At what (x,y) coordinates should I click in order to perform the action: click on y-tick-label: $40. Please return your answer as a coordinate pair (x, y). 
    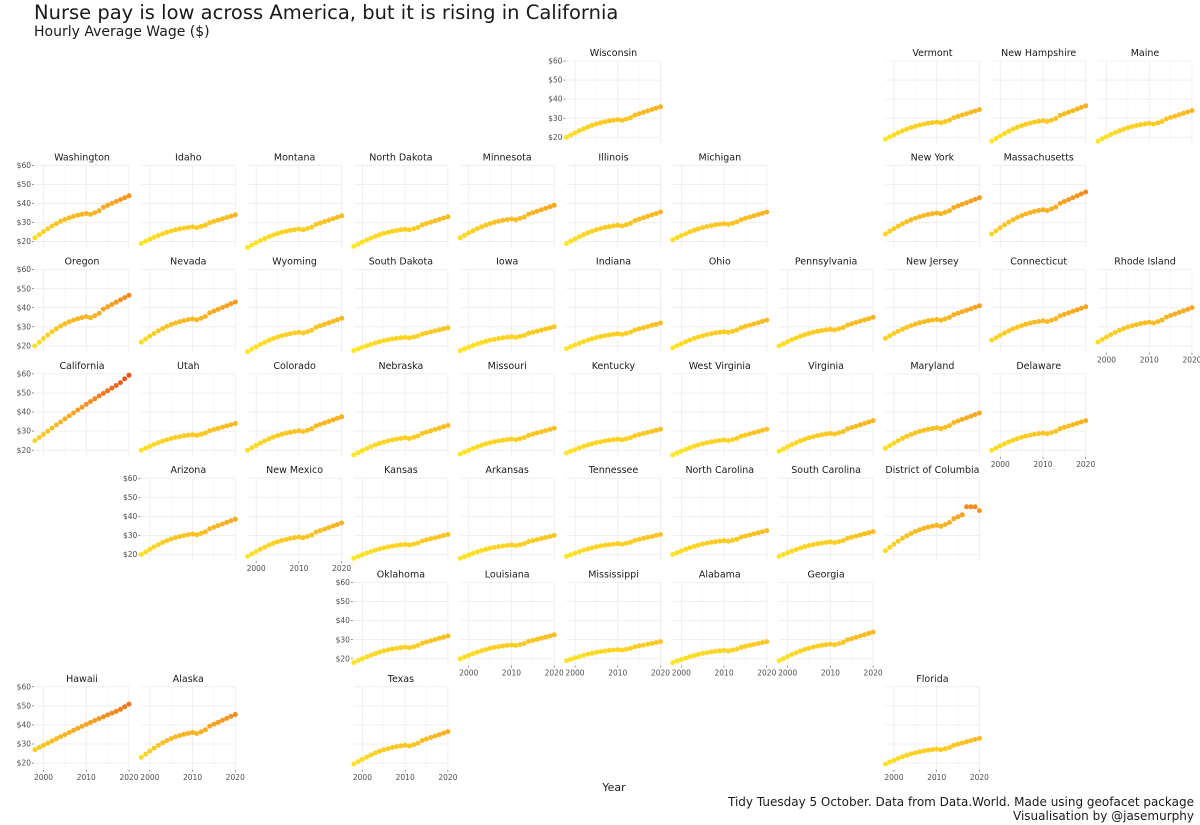
    Looking at the image, I should click on (24, 725).